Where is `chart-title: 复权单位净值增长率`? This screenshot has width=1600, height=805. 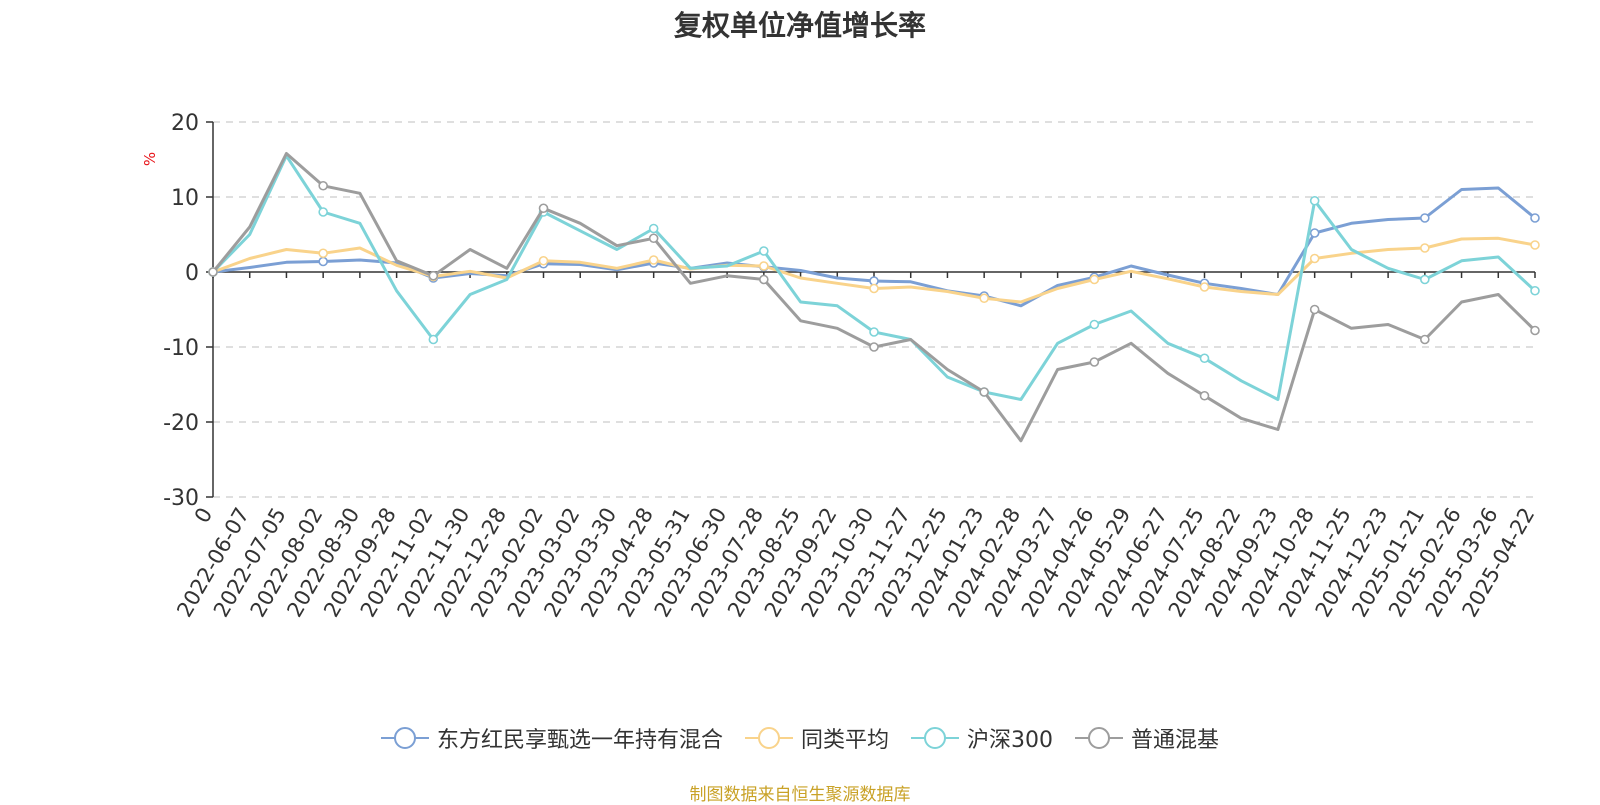 chart-title: 复权单位净值增长率 is located at coordinates (799, 25).